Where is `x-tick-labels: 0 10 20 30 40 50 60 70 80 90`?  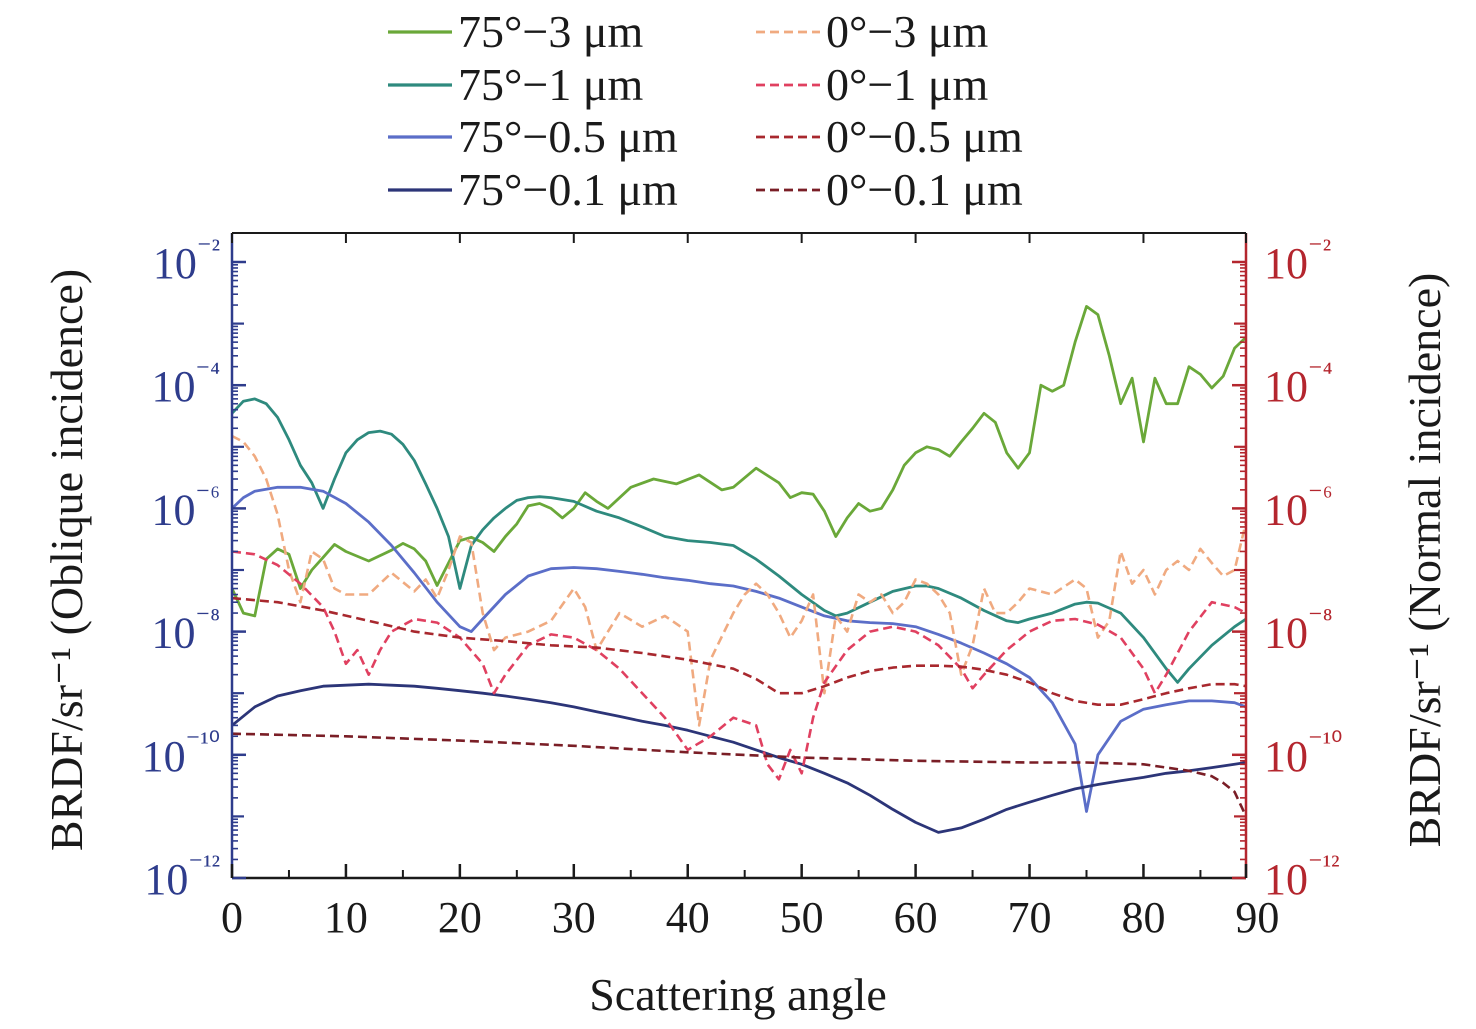
x-tick-labels: 0 10 20 30 40 50 60 70 80 90 is located at coordinates (750, 917).